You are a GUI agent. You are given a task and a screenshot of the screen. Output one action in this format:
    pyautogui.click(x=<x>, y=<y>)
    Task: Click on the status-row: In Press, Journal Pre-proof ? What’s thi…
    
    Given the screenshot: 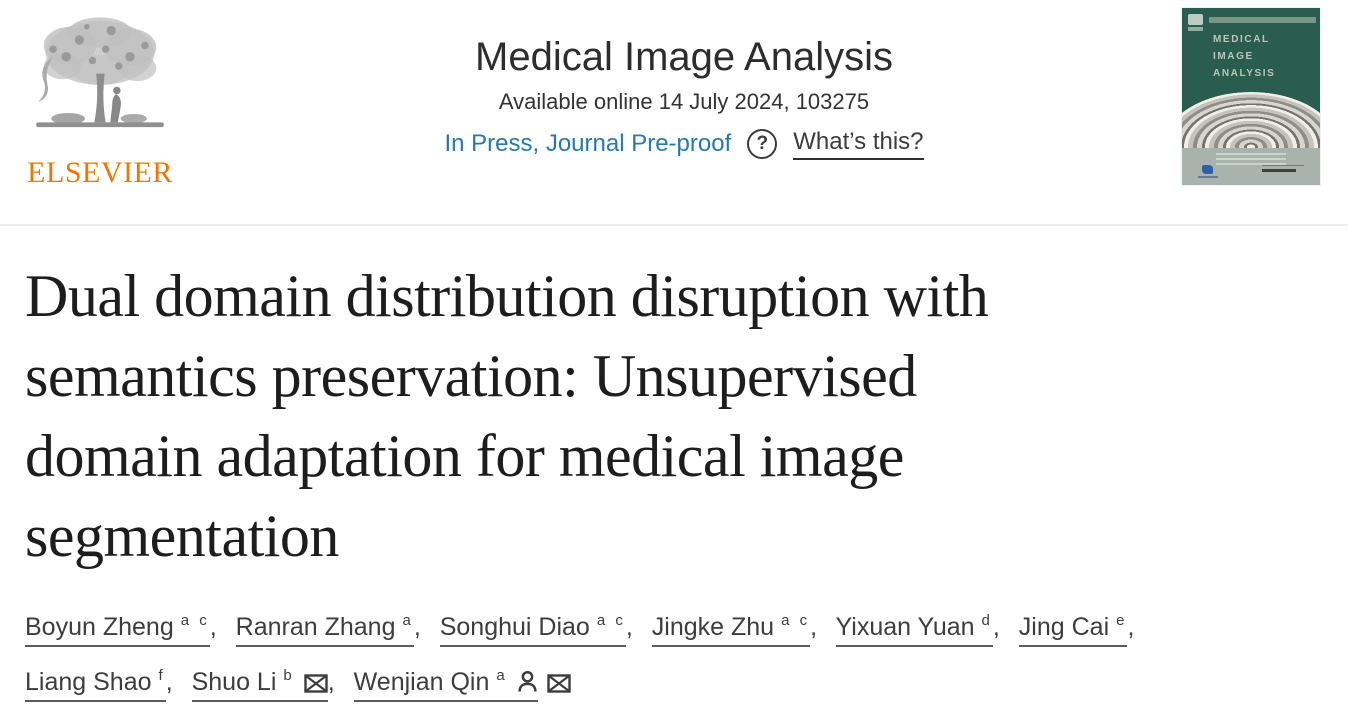 What is the action you would take?
    pyautogui.click(x=684, y=144)
    